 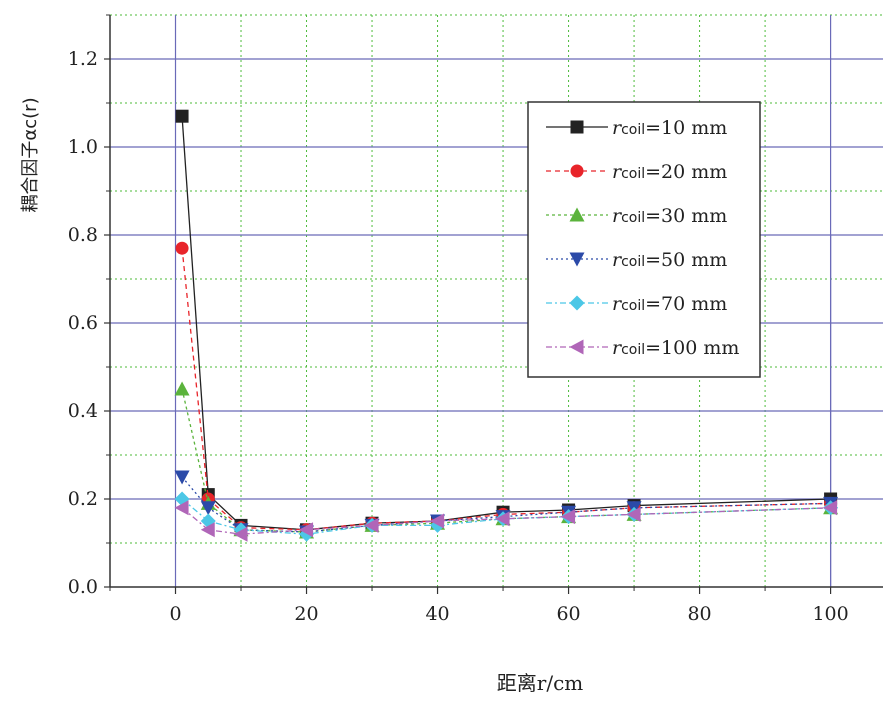 What do you see at coordinates (644, 239) in the screenshot?
I see `legend-box` at bounding box center [644, 239].